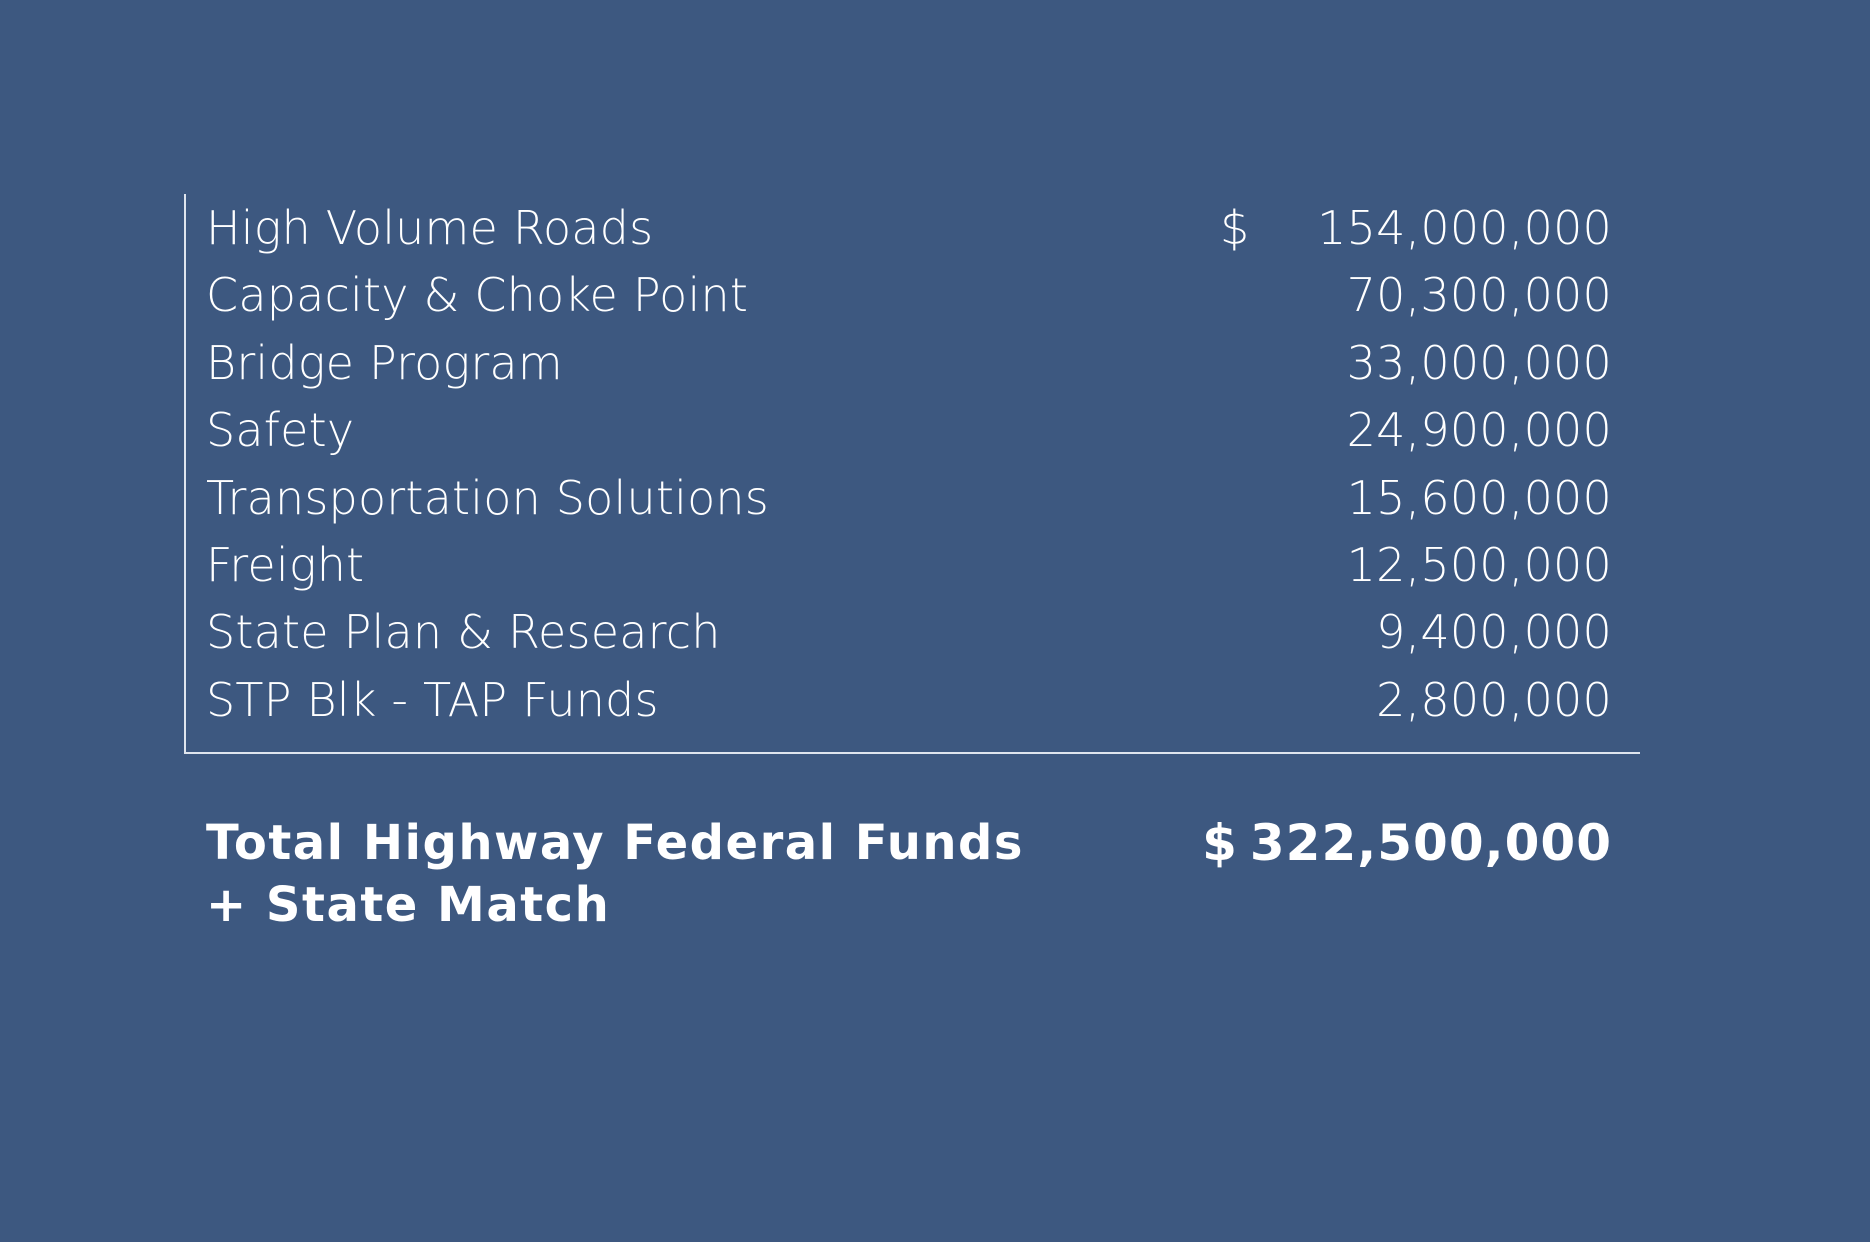  I want to click on row-label: Freight, so click(285, 565).